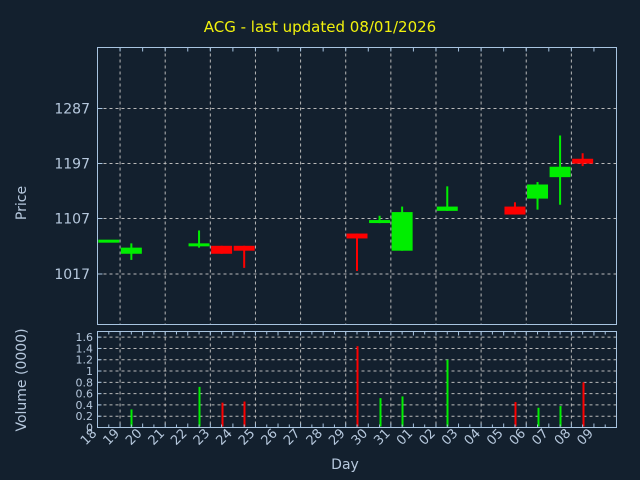 This screenshot has height=480, width=640. What do you see at coordinates (72, 193) in the screenshot?
I see `price-tick-labels: 1287 1197 1107 1017` at bounding box center [72, 193].